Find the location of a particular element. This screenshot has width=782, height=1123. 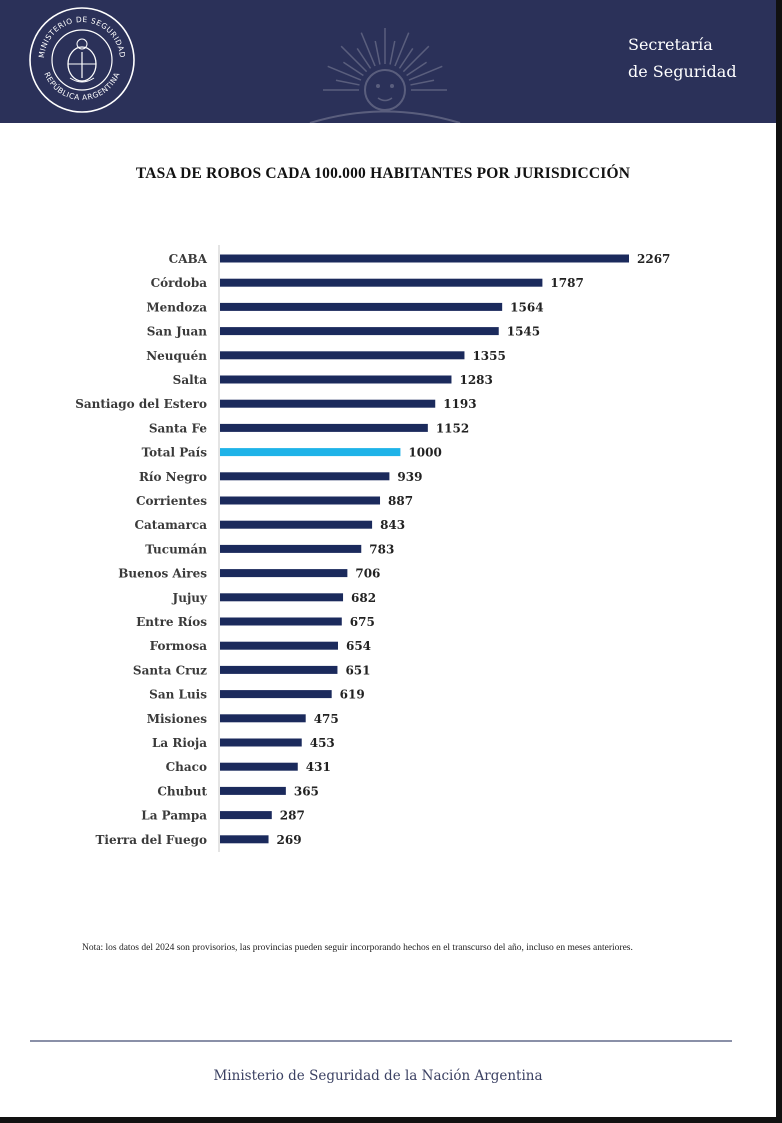

bar-misiones is located at coordinates (263, 718).